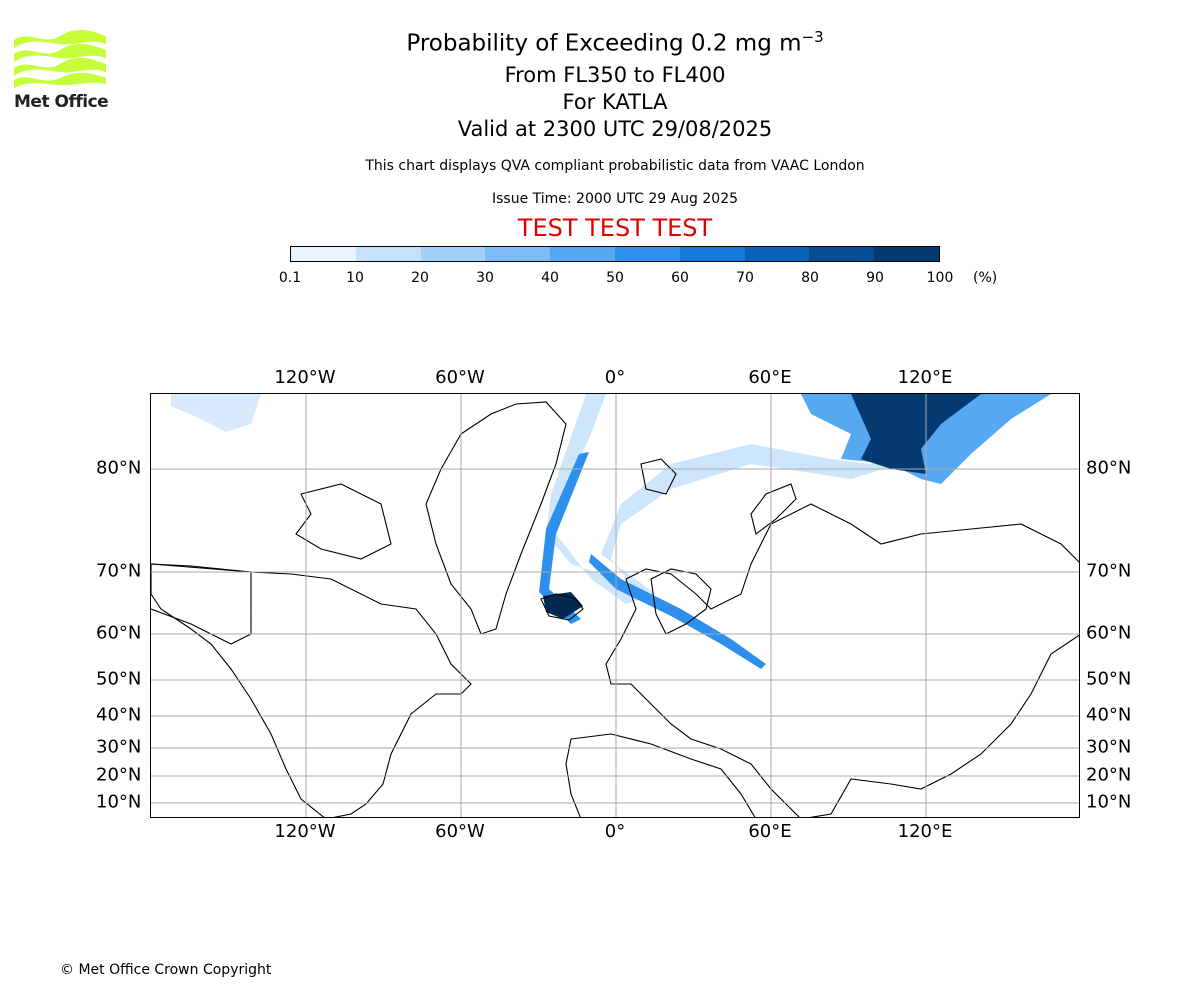 Image resolution: width=1200 pixels, height=1000 pixels. What do you see at coordinates (875, 278) in the screenshot?
I see `colorbar-tick-label: 90` at bounding box center [875, 278].